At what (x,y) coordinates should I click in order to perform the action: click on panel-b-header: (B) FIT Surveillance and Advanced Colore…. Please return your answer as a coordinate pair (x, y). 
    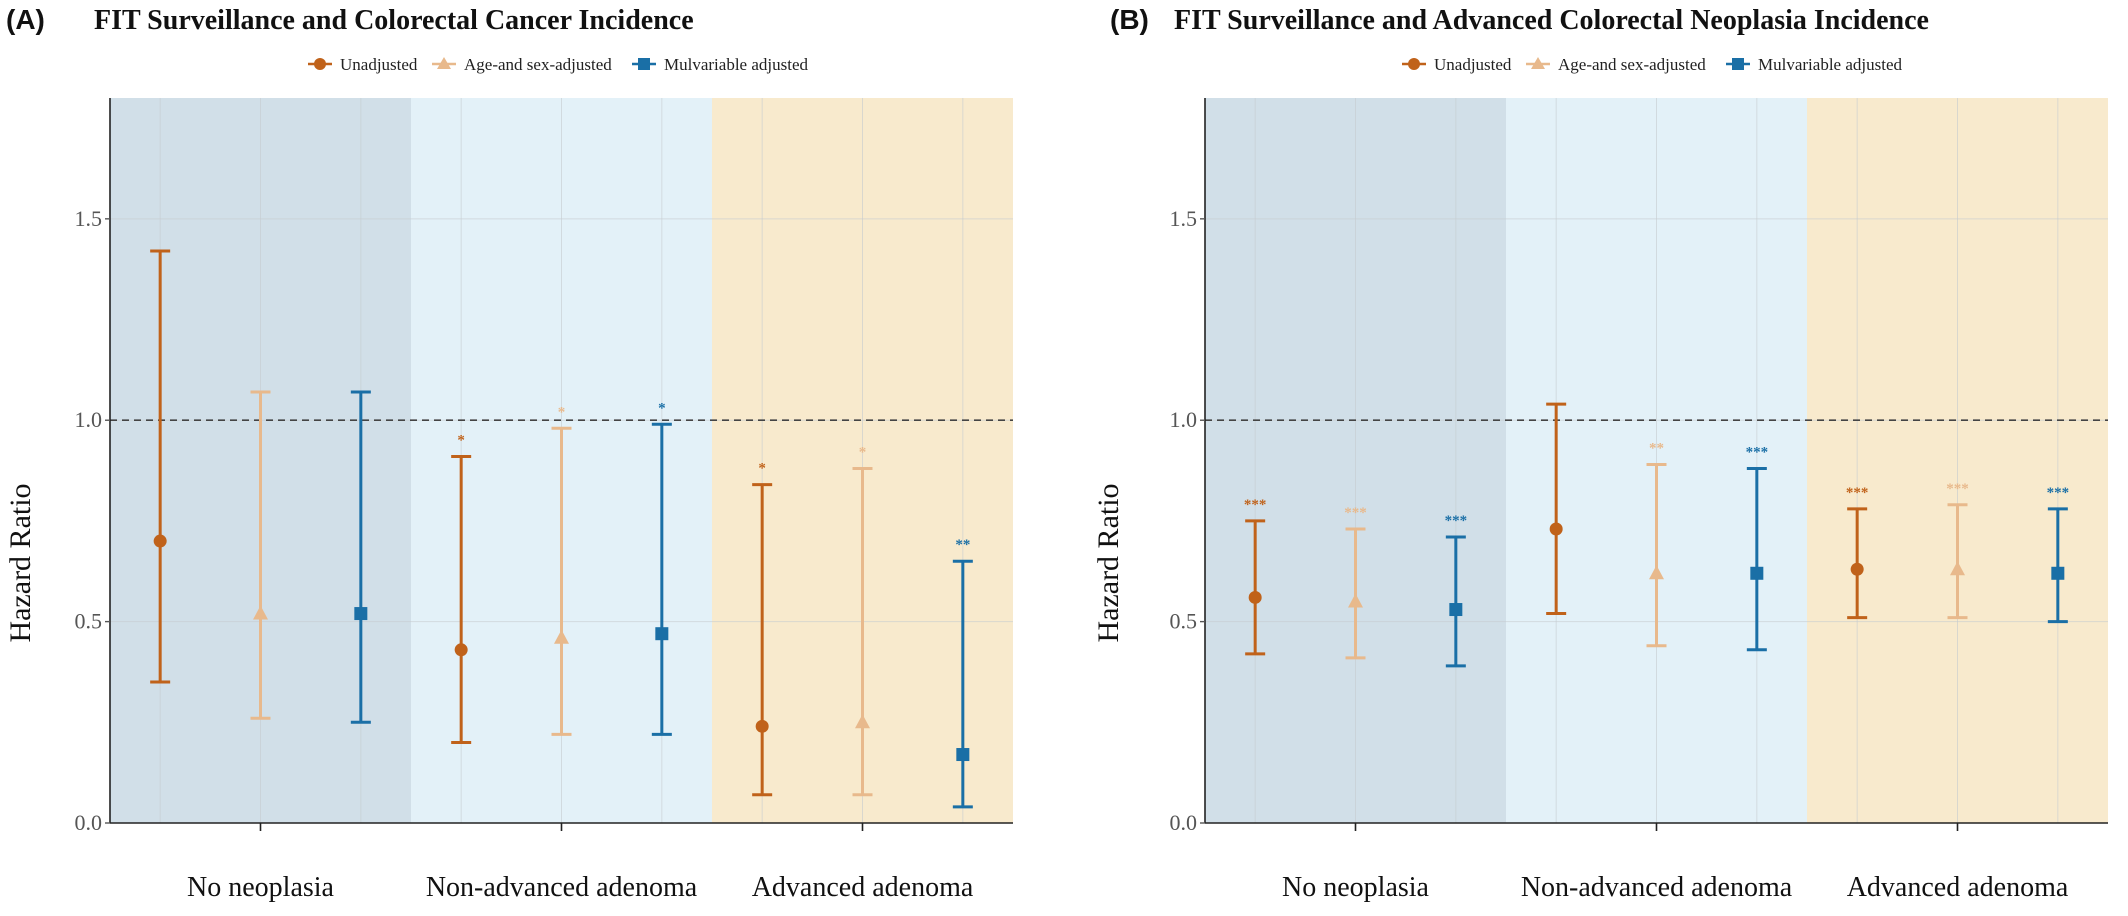
    Looking at the image, I should click on (1519, 20).